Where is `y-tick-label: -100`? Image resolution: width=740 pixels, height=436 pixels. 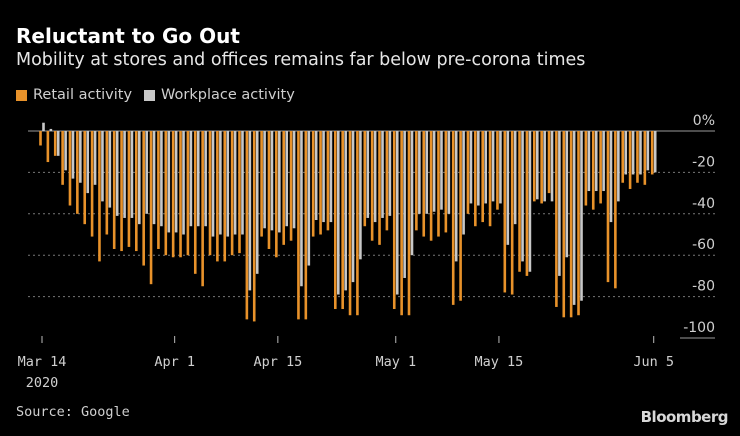 y-tick-label: -100 is located at coordinates (699, 328).